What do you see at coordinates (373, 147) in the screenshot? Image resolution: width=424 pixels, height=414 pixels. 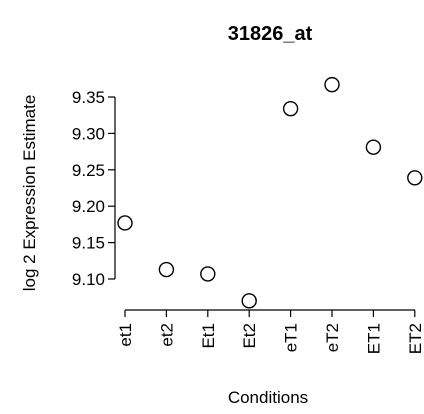 I see `data-point-ET1` at bounding box center [373, 147].